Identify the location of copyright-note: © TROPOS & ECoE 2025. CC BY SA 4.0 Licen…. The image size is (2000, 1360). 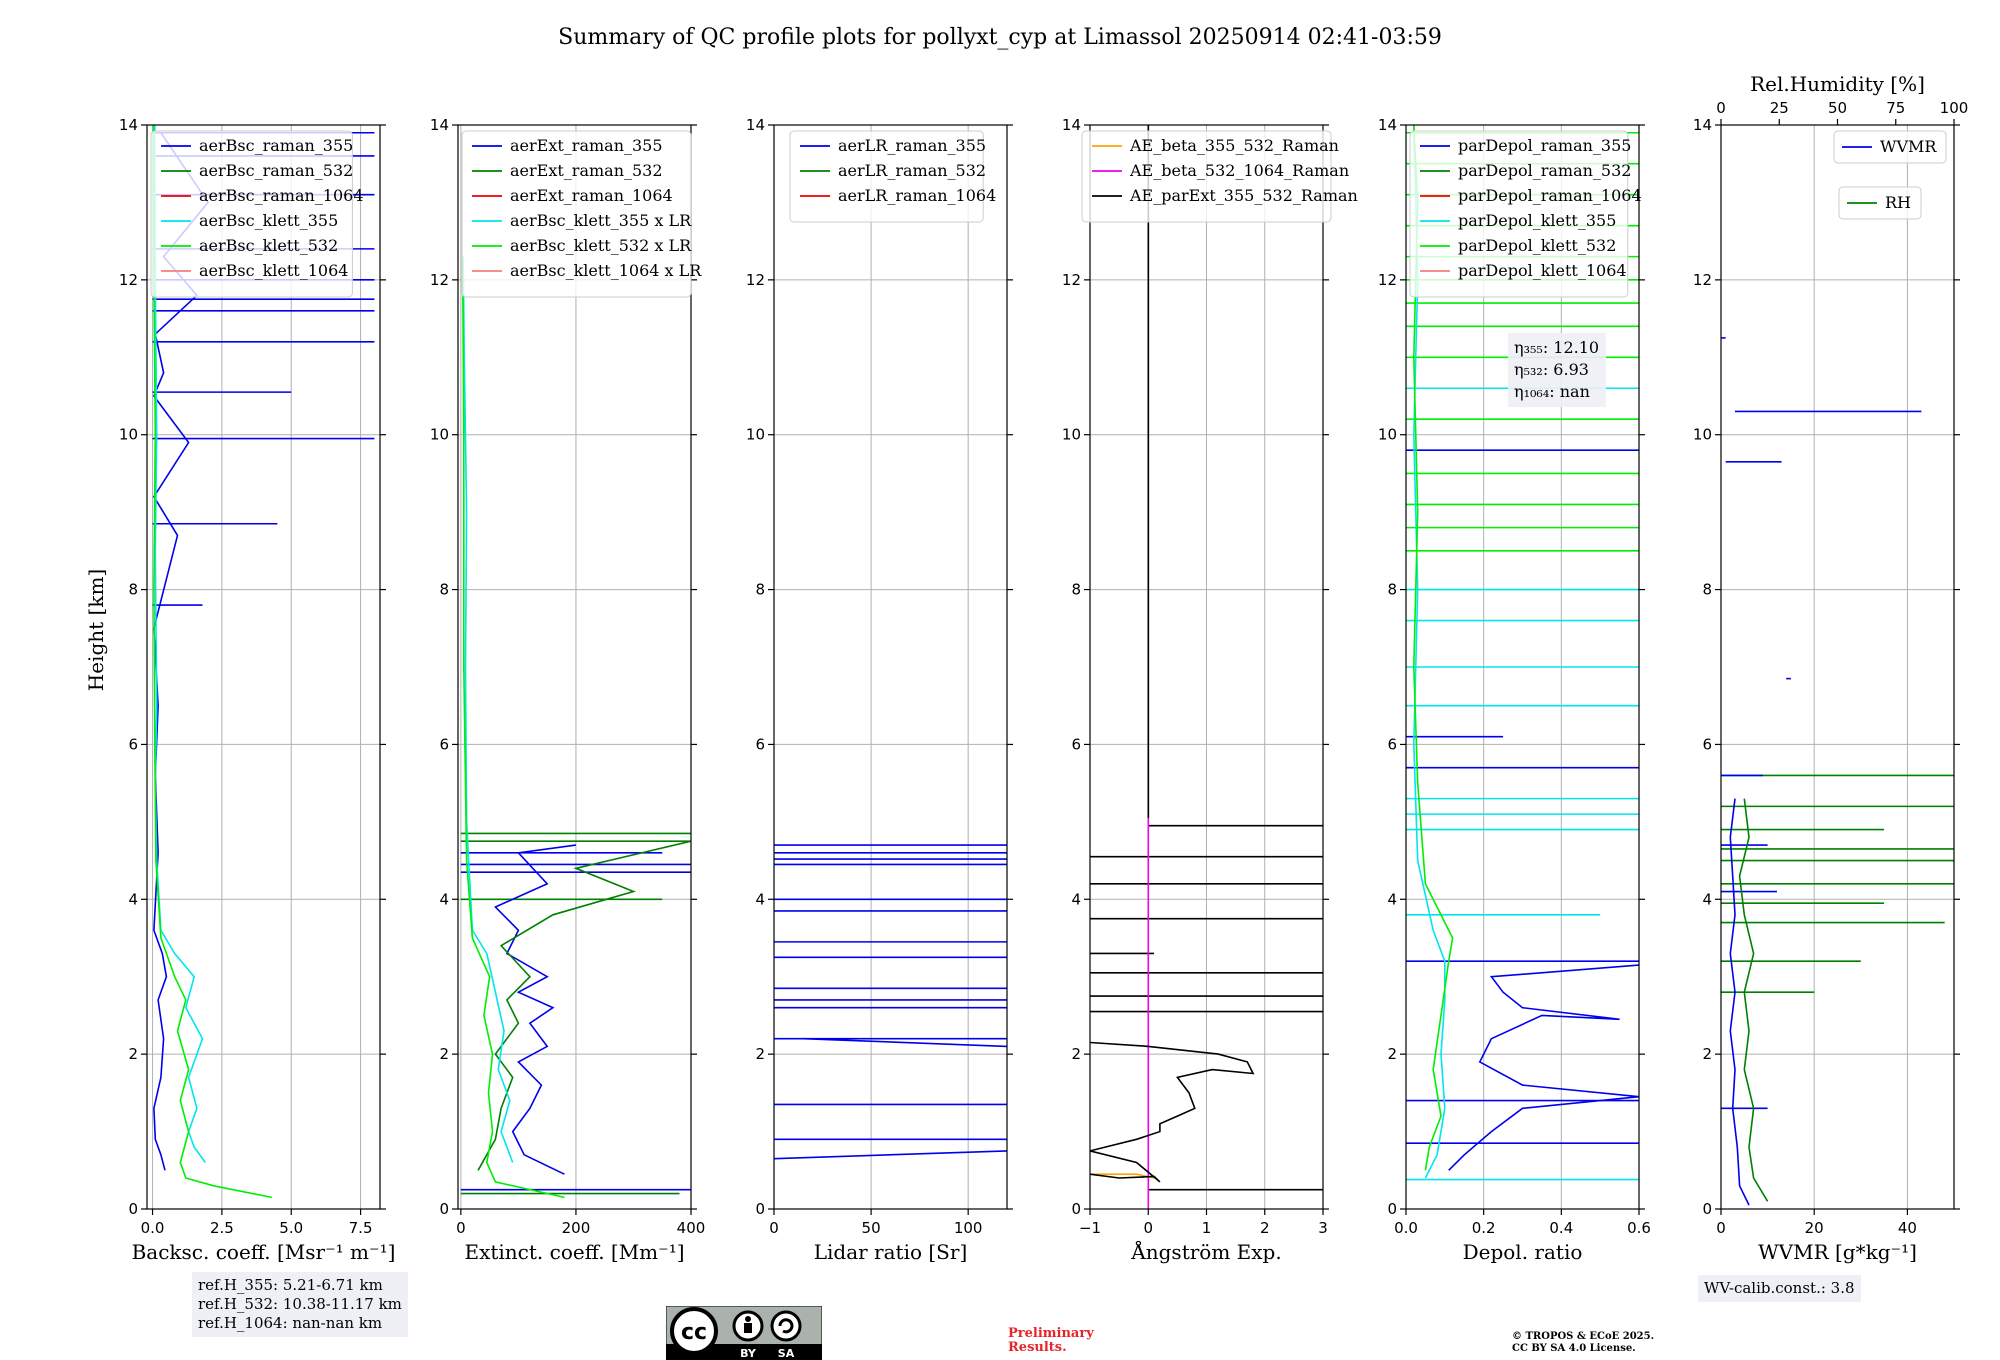
(1583, 1343).